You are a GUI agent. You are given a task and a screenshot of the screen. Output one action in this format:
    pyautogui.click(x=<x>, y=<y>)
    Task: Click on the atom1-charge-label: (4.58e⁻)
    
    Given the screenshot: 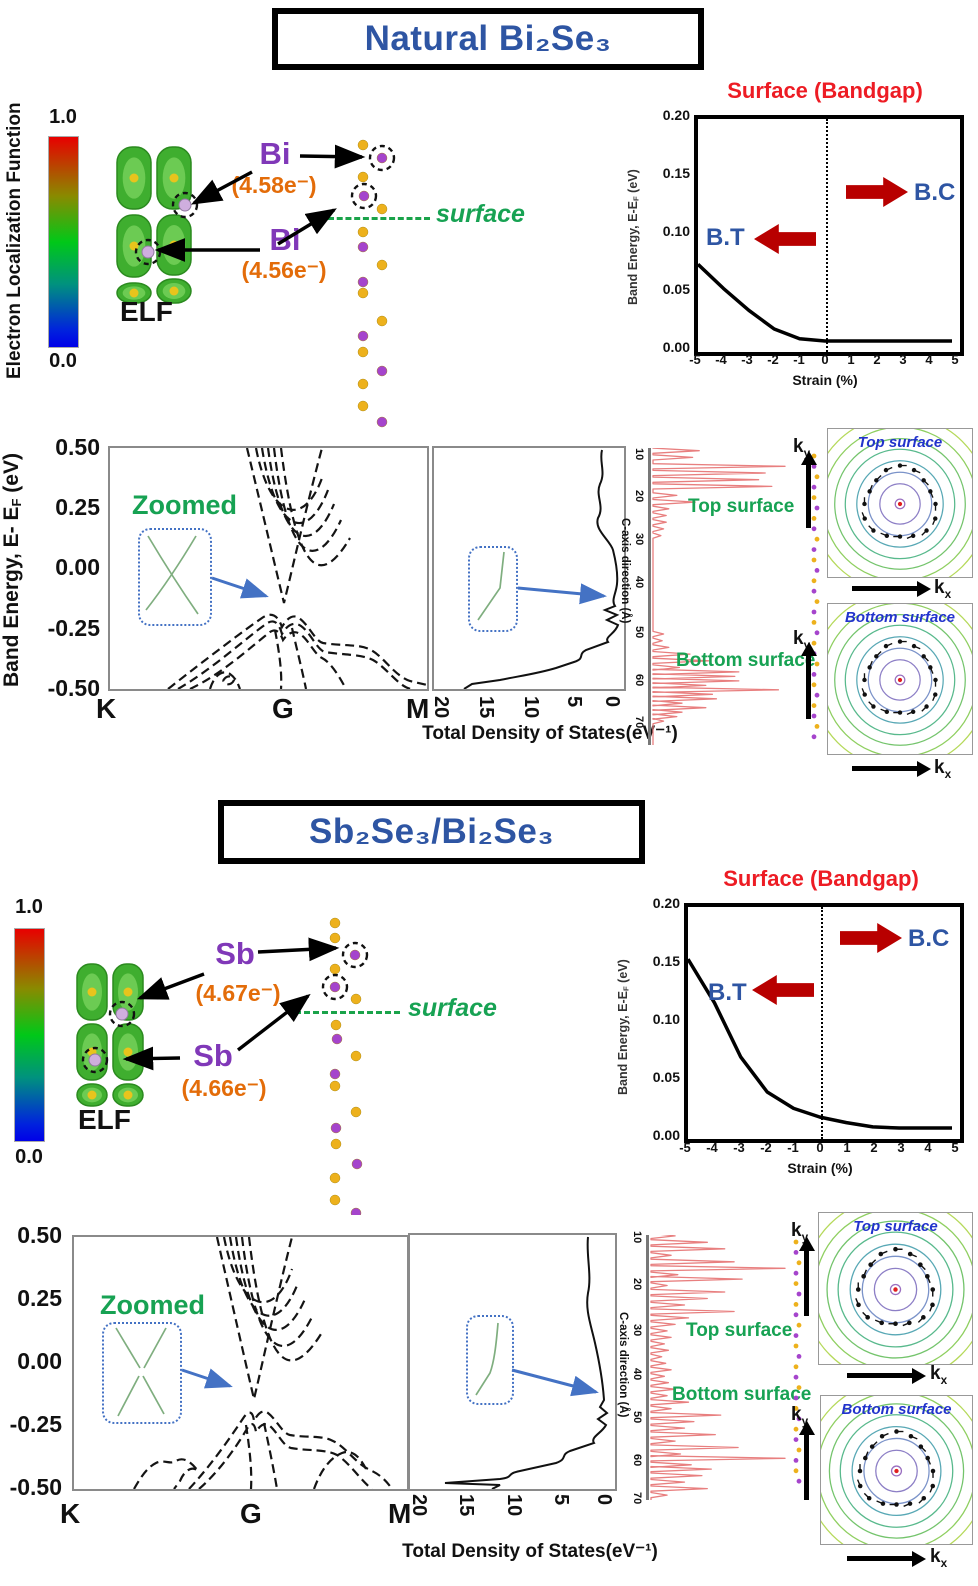 What is the action you would take?
    pyautogui.click(x=274, y=185)
    